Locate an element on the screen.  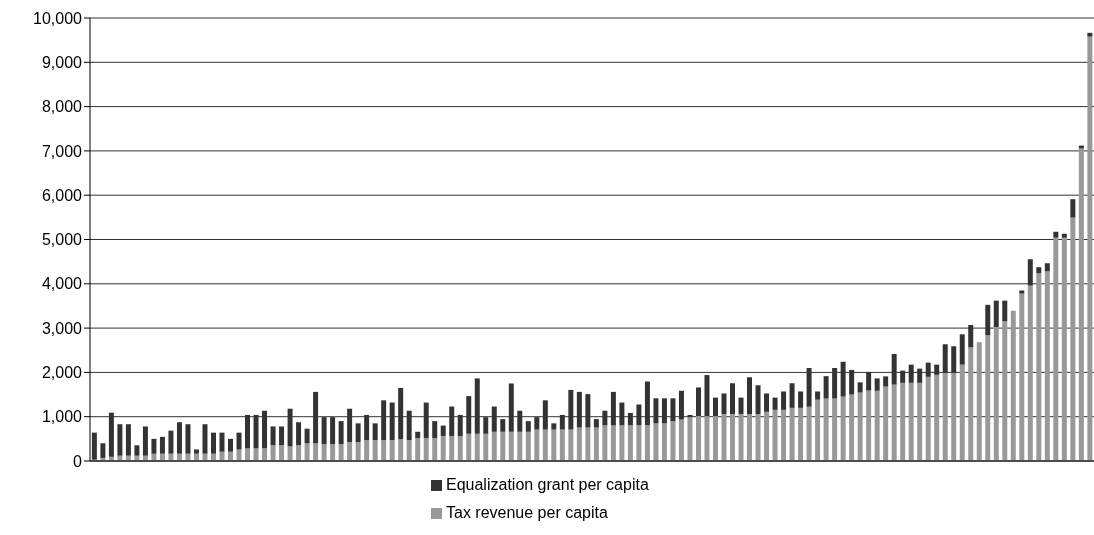
y-tick-label: 8,000 is located at coordinates (62, 107).